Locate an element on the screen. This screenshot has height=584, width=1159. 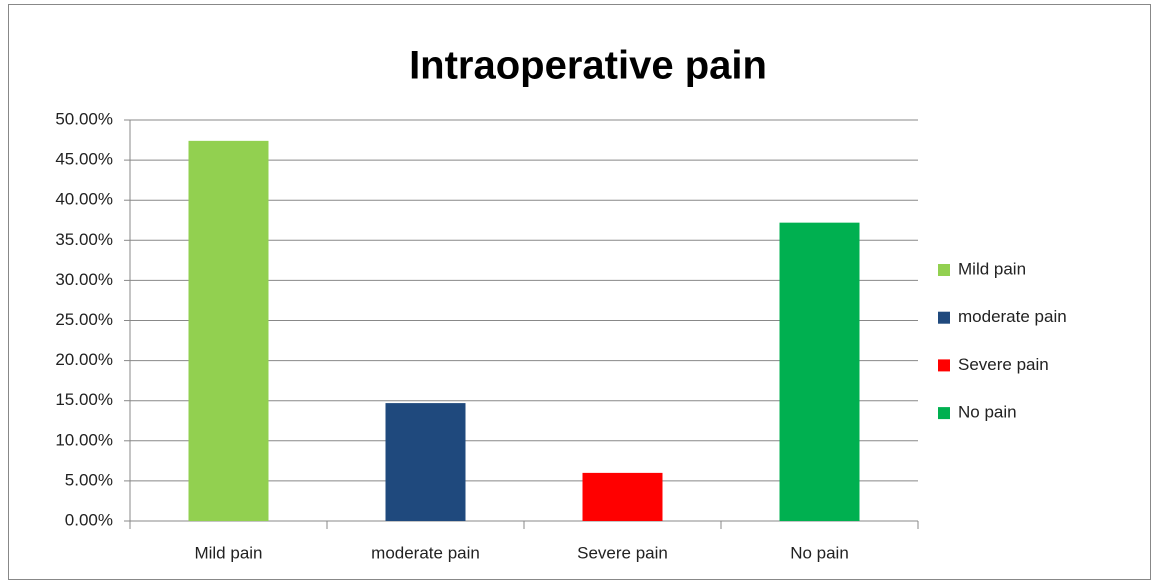
y-tick-label: 35.00% is located at coordinates (84, 239).